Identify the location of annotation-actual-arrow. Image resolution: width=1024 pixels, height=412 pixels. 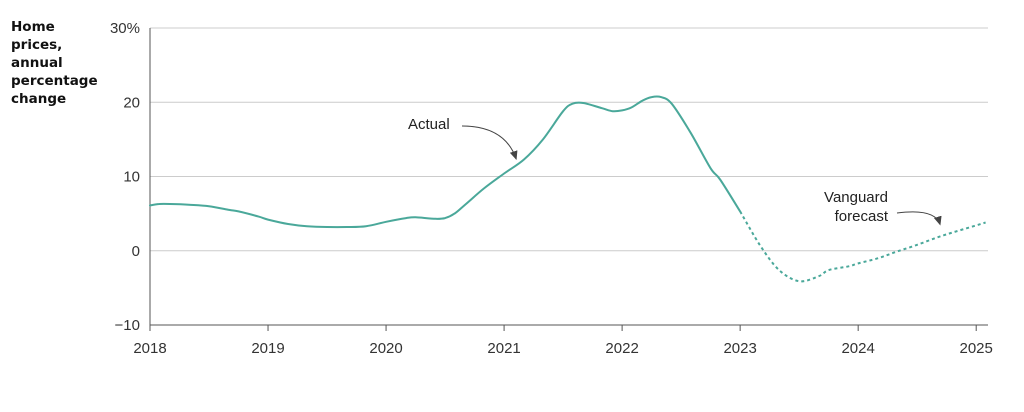
(489, 143).